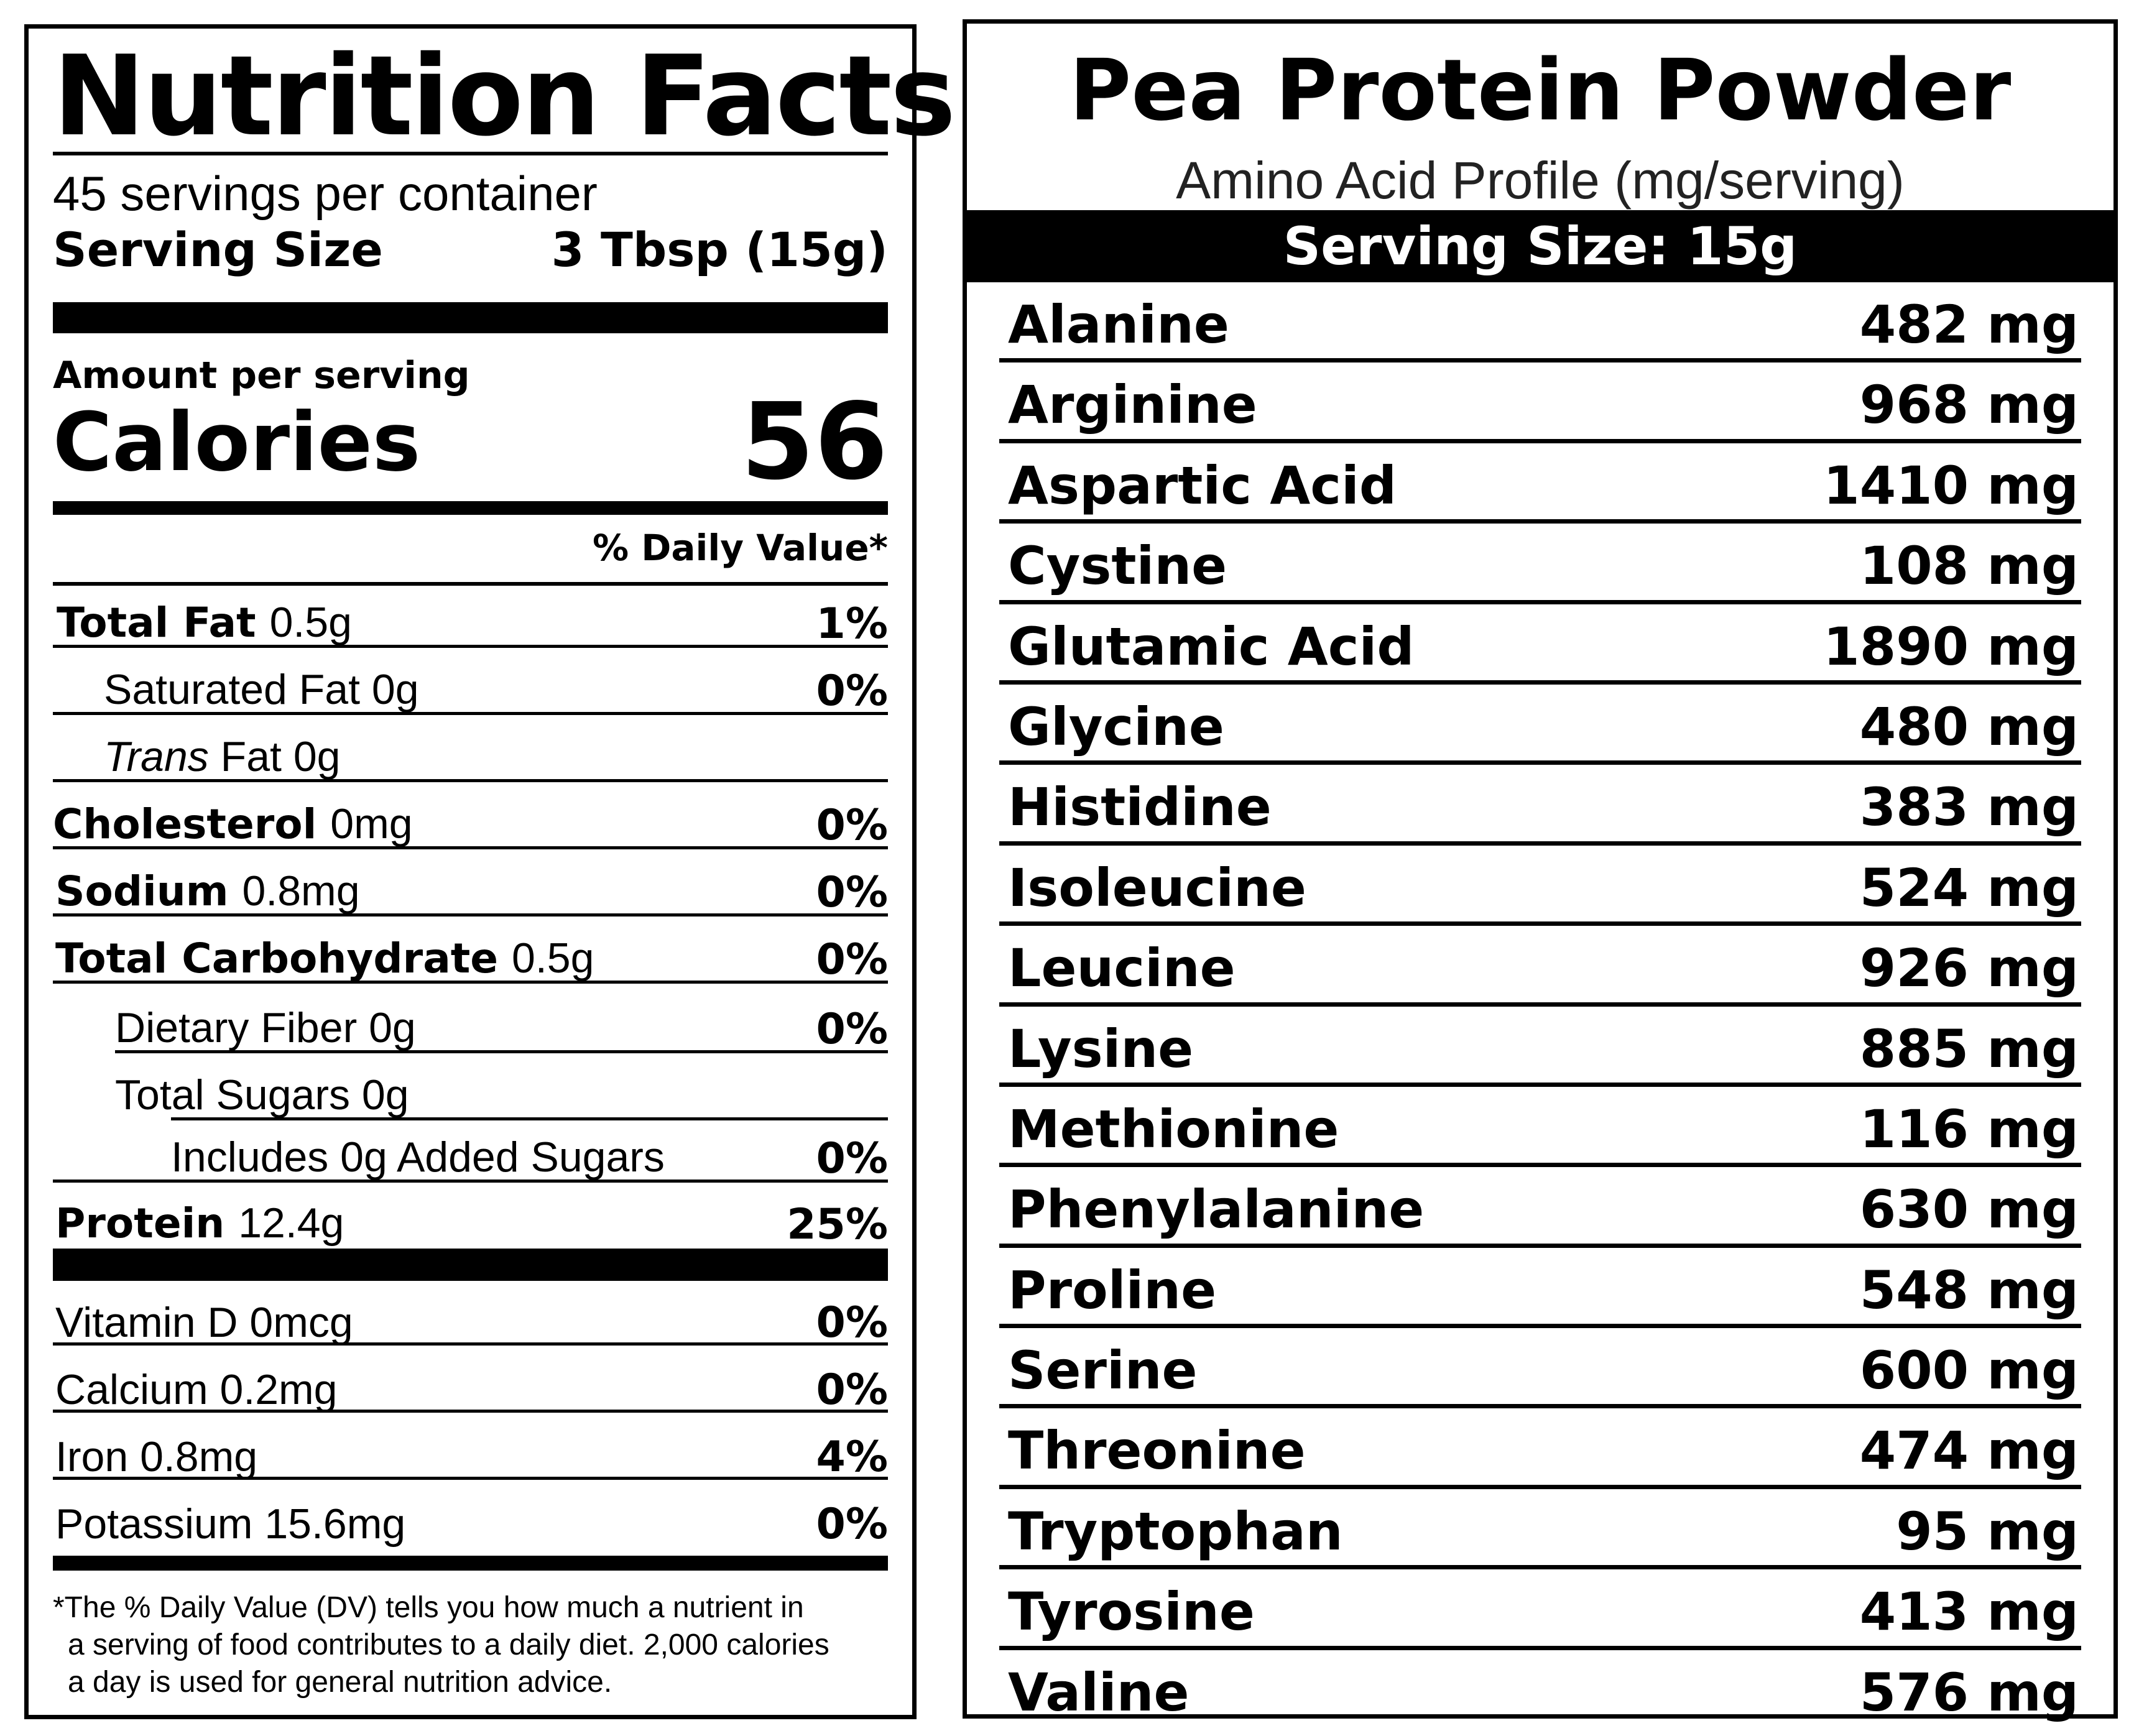  What do you see at coordinates (325, 193) in the screenshot?
I see `servings-per-container: 45 servings per container` at bounding box center [325, 193].